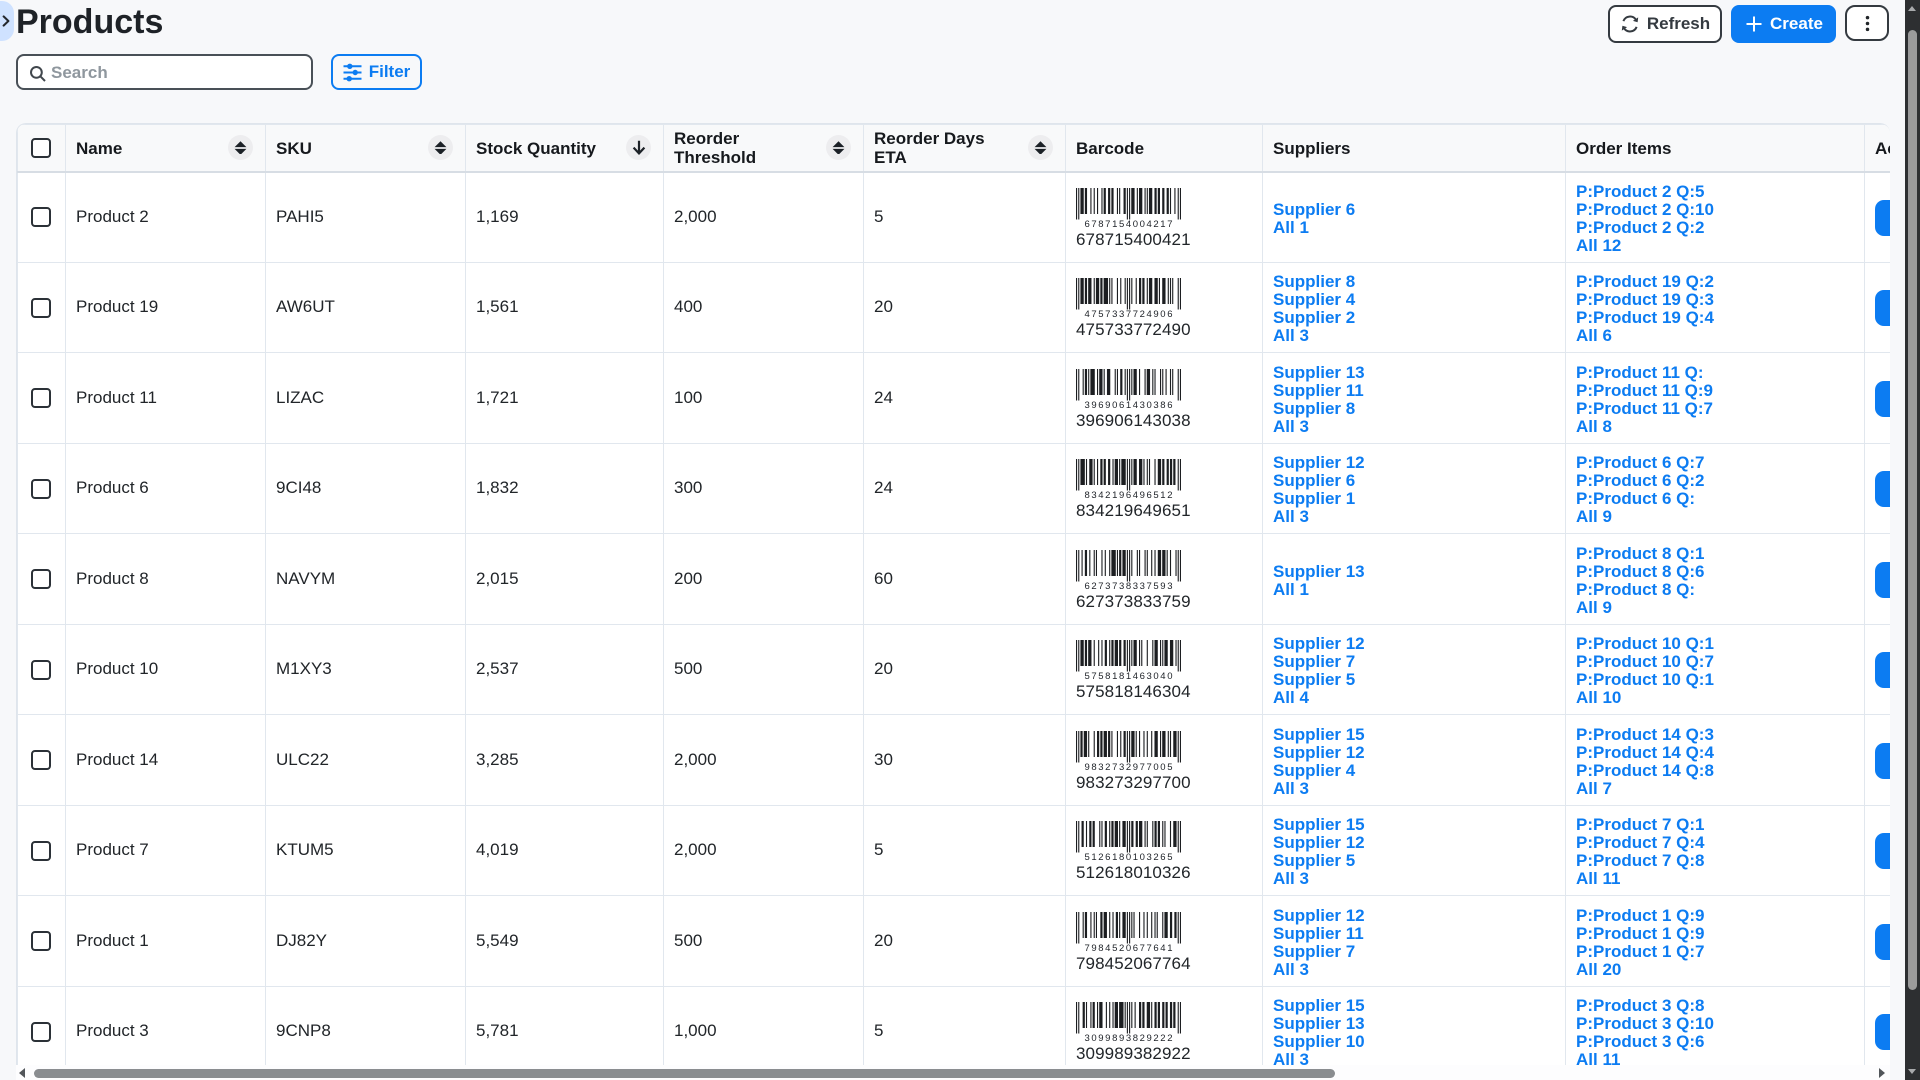  Describe the element at coordinates (1129, 314) in the screenshot. I see `svg-text: 4757337724906` at that location.